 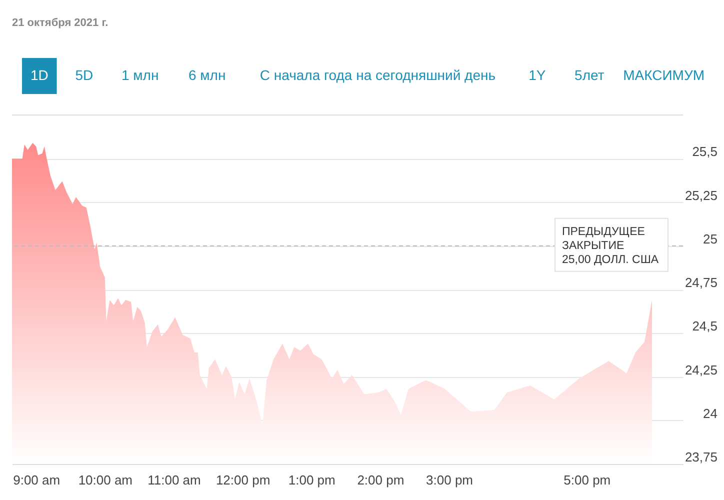 What do you see at coordinates (710, 413) in the screenshot?
I see `y-tick-label: 24` at bounding box center [710, 413].